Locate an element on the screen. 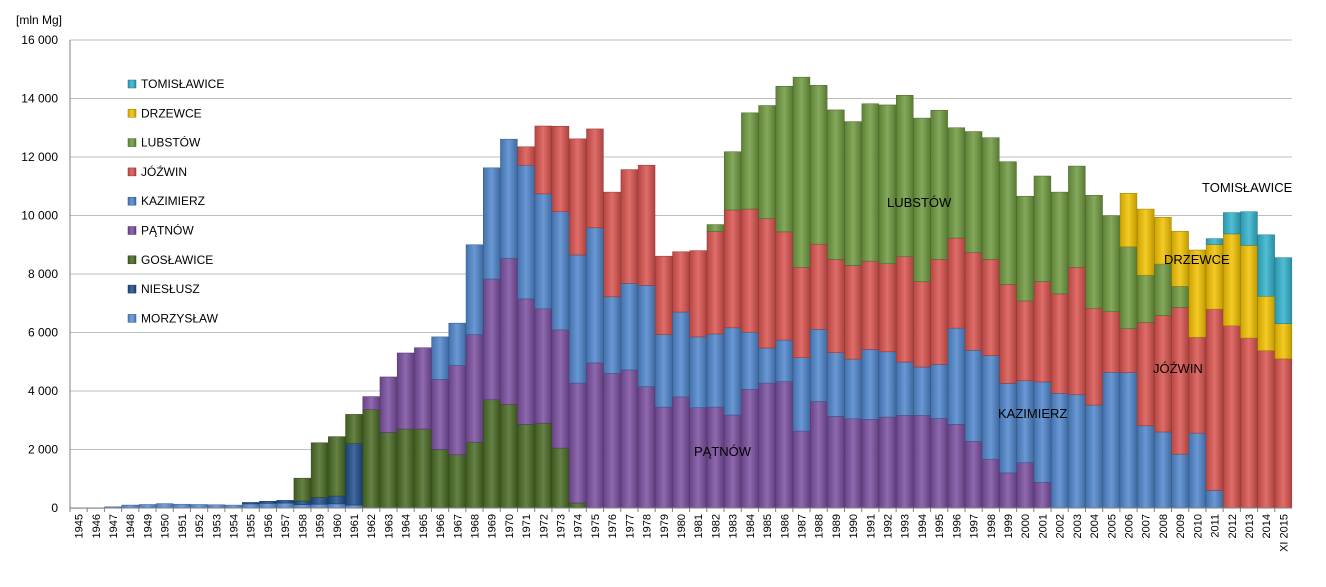 The width and height of the screenshot is (1326, 587). x-tick-label: 1983 is located at coordinates (734, 526).